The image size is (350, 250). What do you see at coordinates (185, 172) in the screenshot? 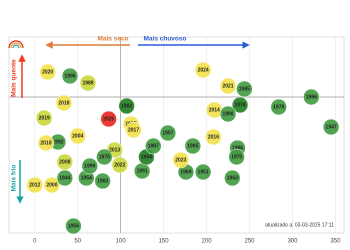
I see `point-label: 1969` at bounding box center [185, 172].